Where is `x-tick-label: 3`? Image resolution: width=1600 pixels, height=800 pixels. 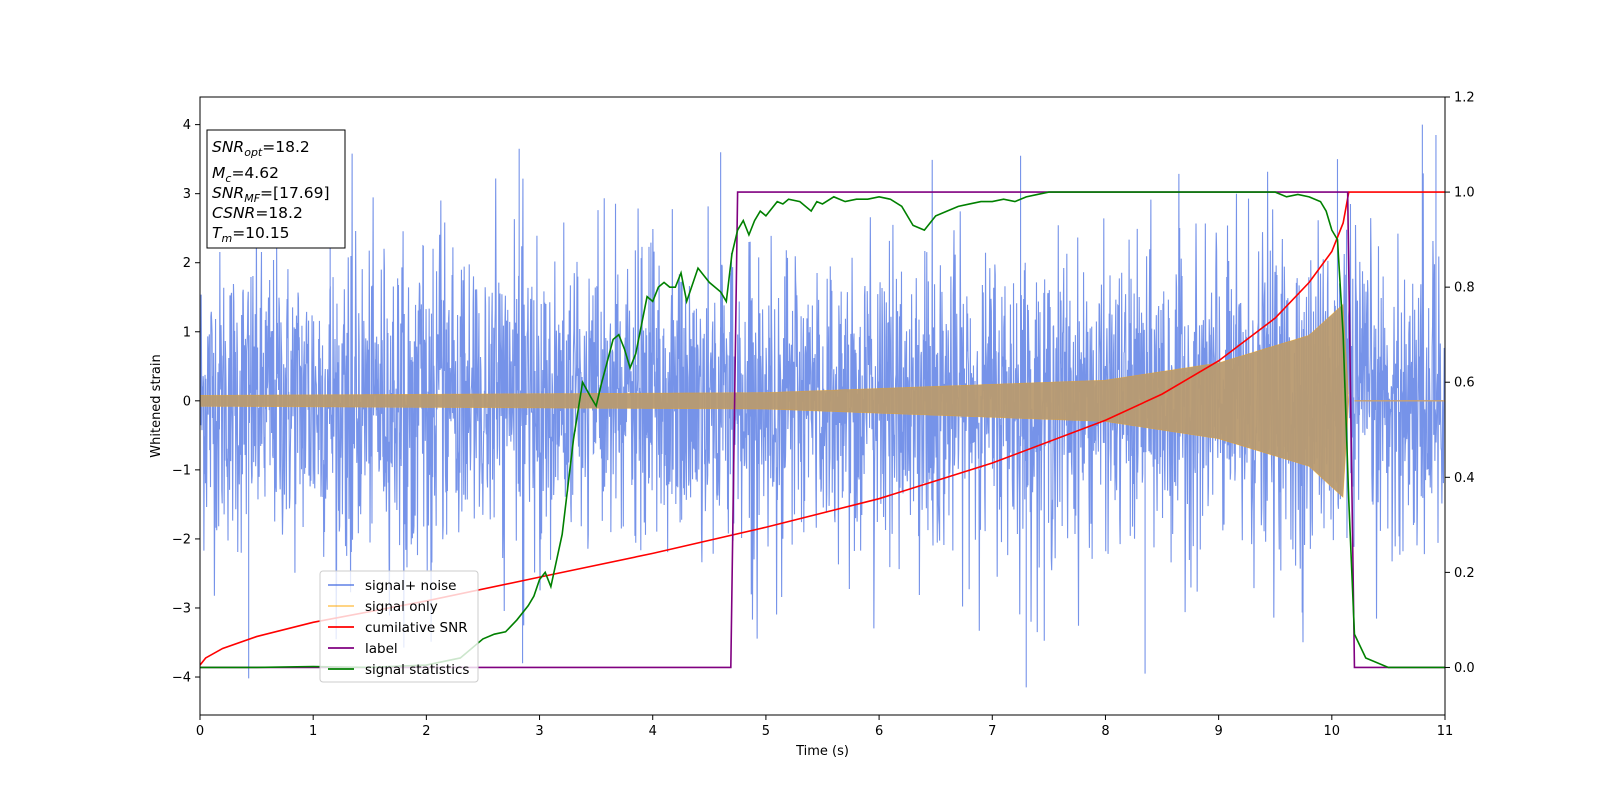
x-tick-label: 3 is located at coordinates (539, 731).